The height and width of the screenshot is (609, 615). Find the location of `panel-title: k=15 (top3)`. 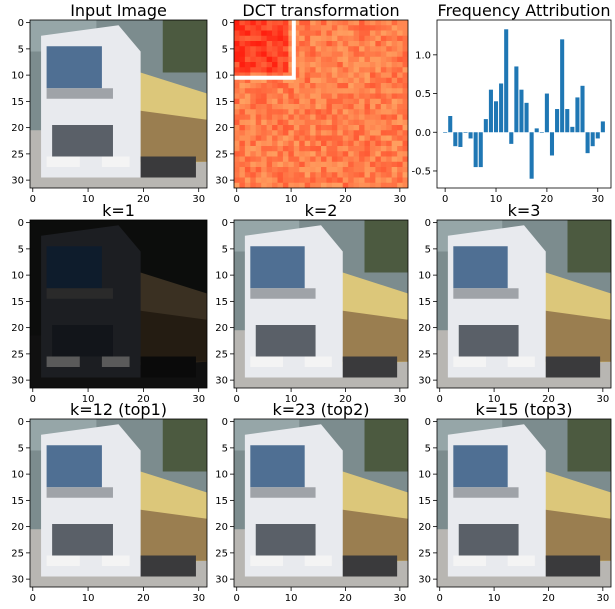

panel-title: k=15 (top3) is located at coordinates (524, 409).